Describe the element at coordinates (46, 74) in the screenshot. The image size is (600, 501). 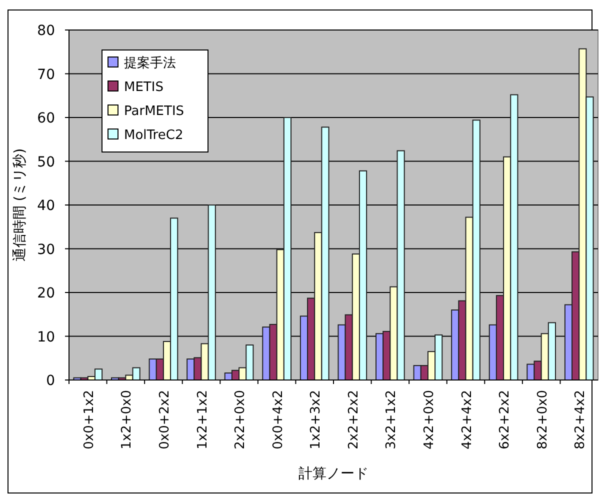
I see `y-tick-label: 70` at that location.